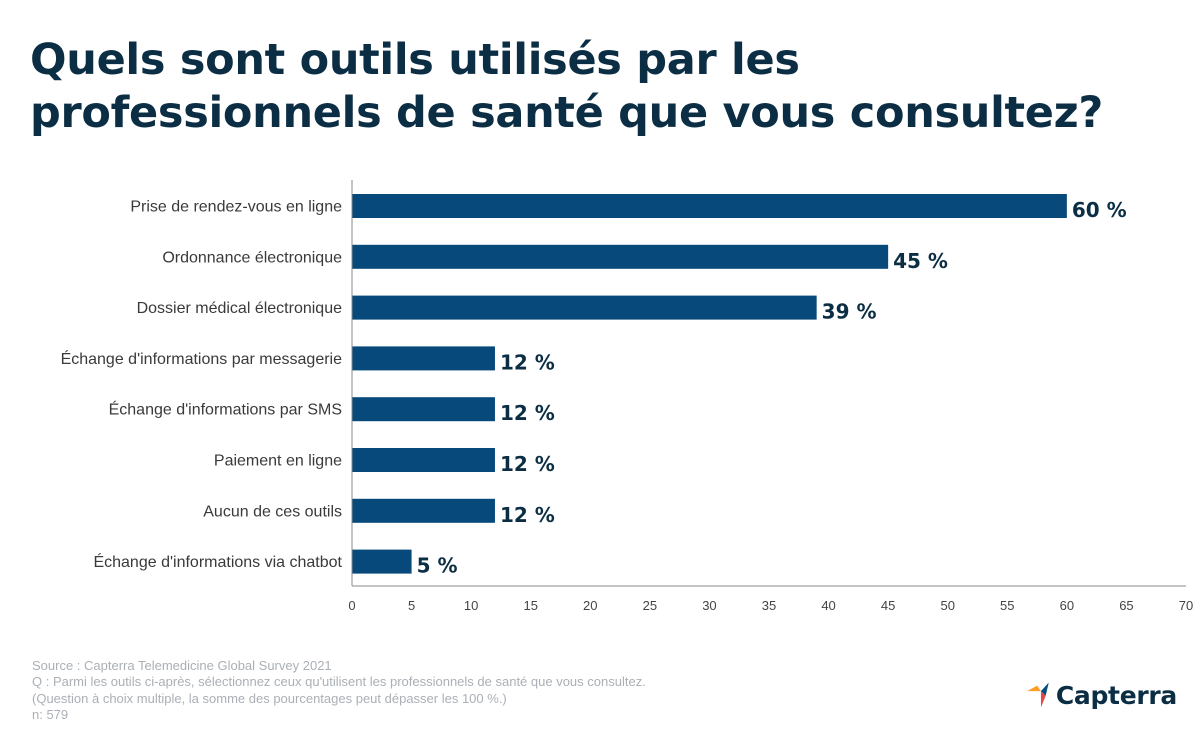  What do you see at coordinates (225, 409) in the screenshot?
I see `category-label-4: Échange d'informations par SMS` at bounding box center [225, 409].